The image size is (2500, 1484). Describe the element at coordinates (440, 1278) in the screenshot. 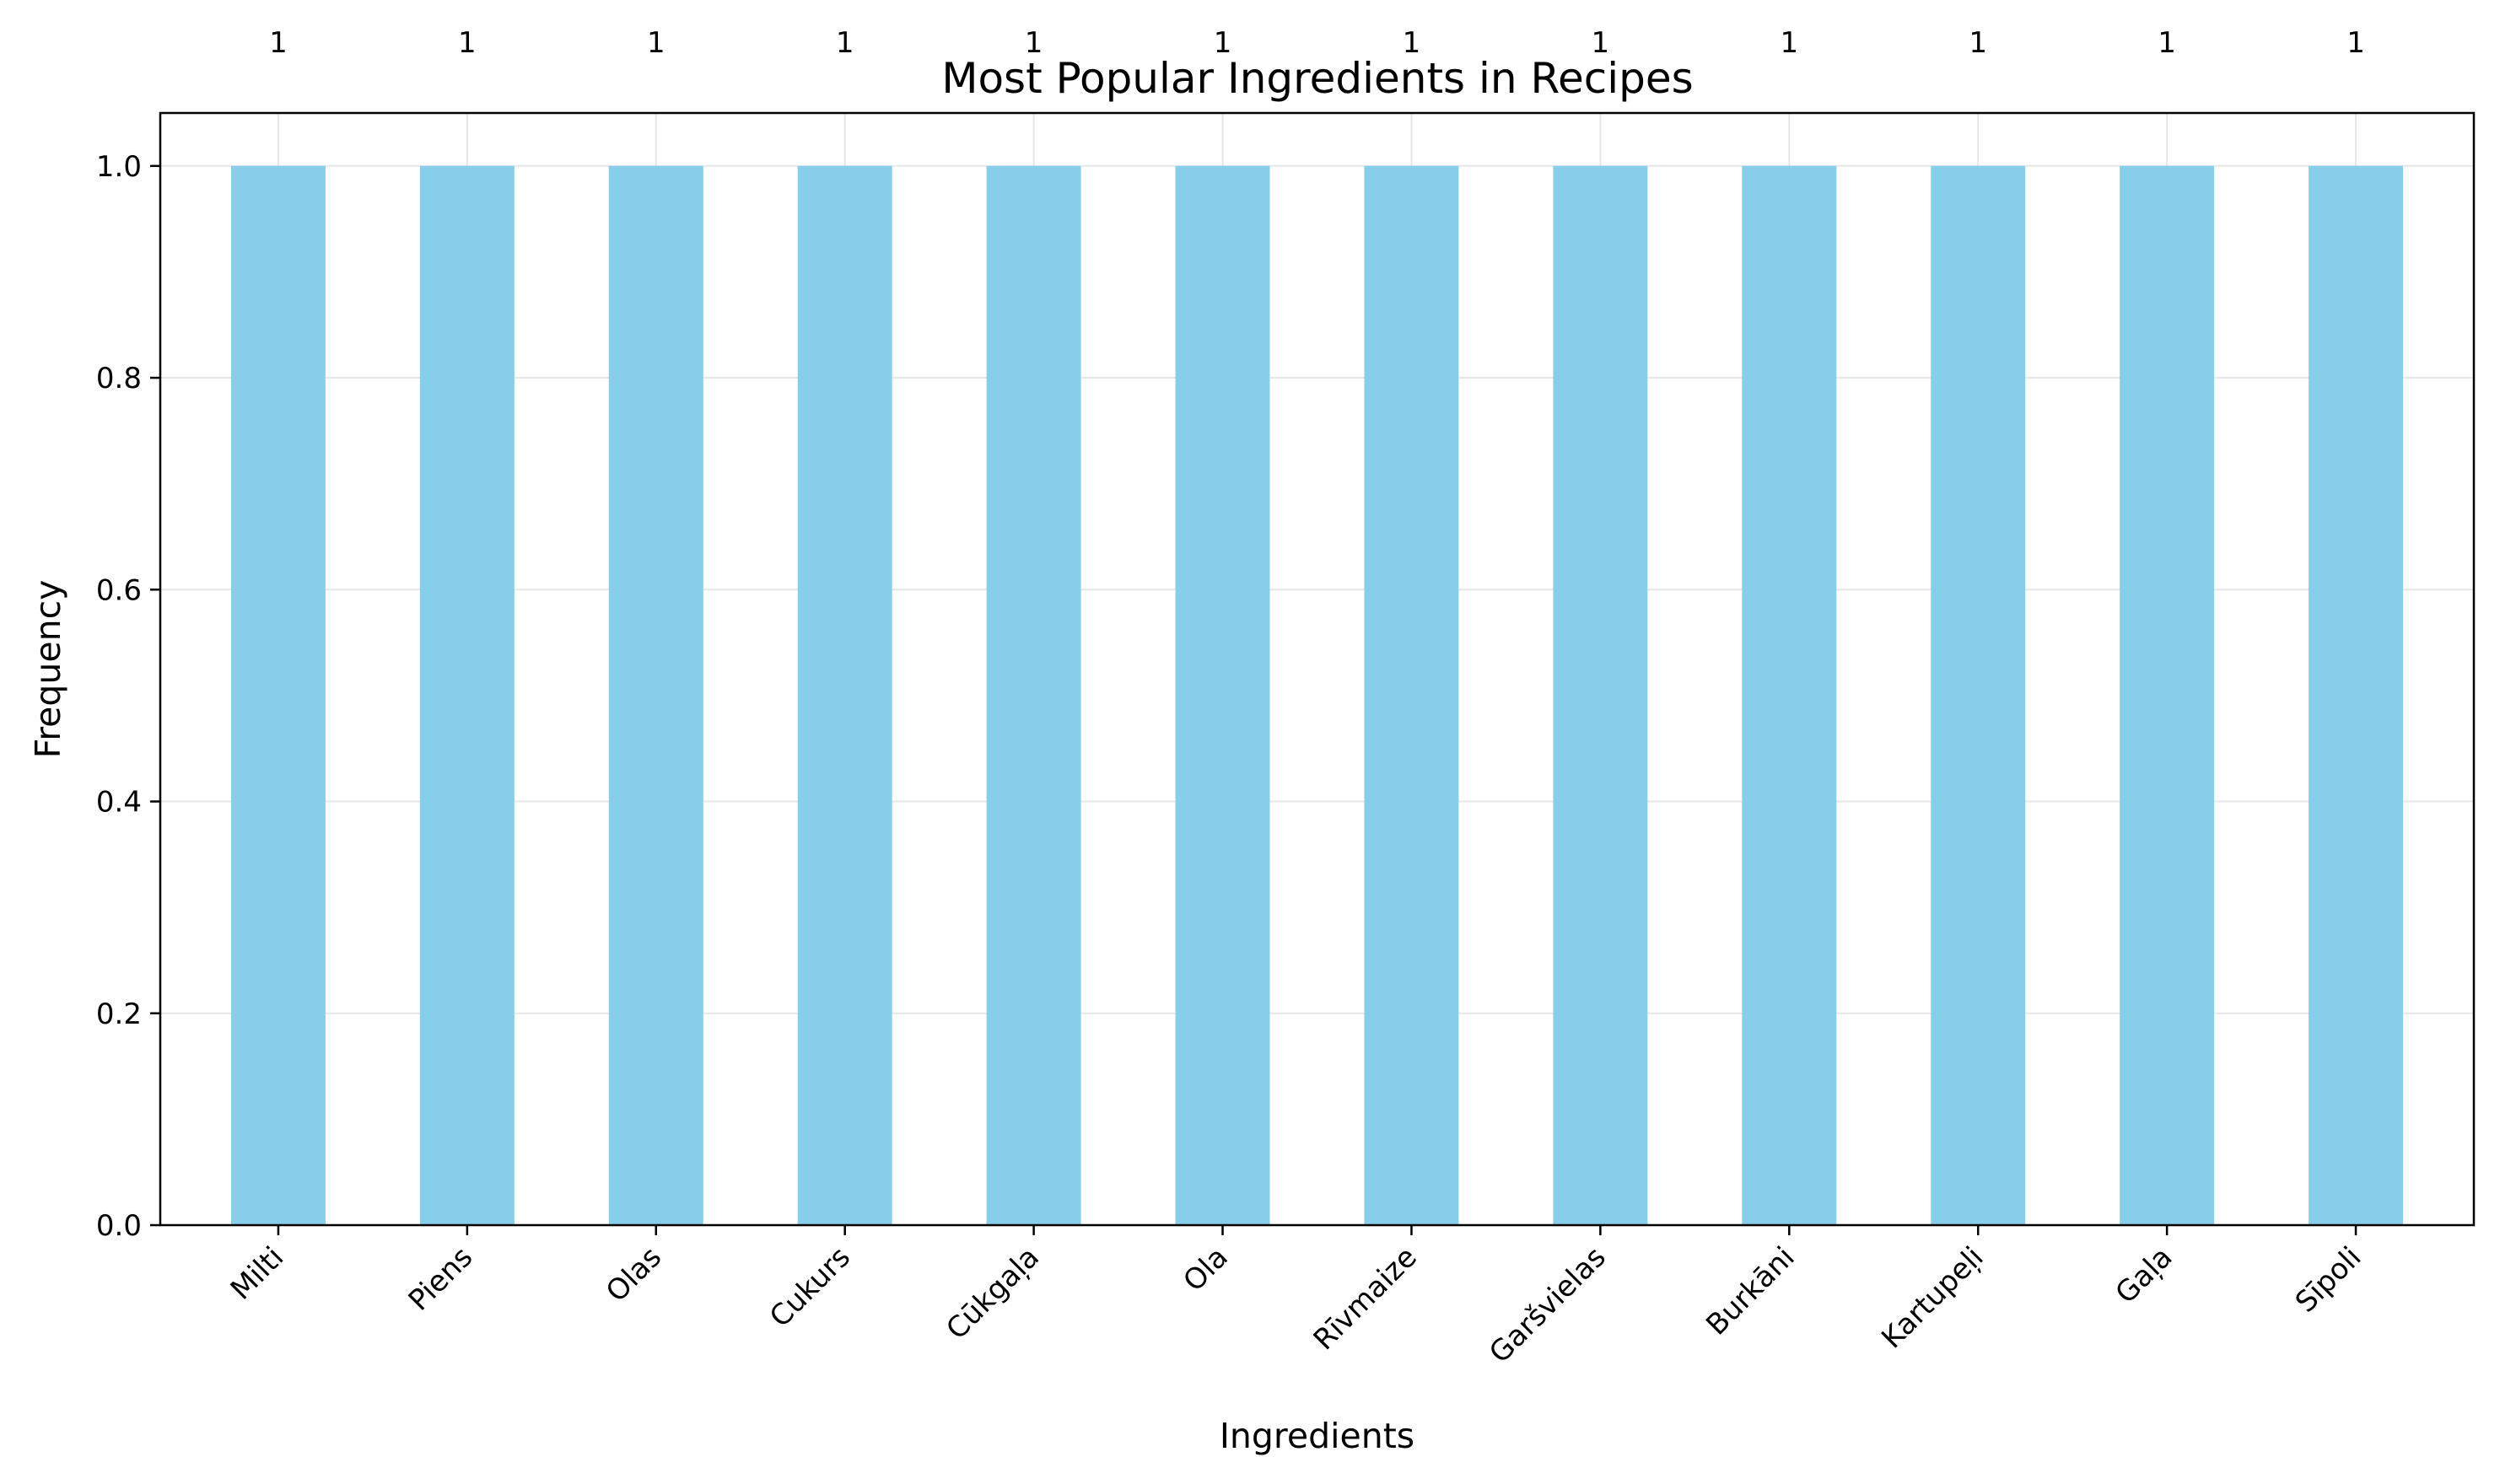

I see `x-tick-label: Piens` at that location.